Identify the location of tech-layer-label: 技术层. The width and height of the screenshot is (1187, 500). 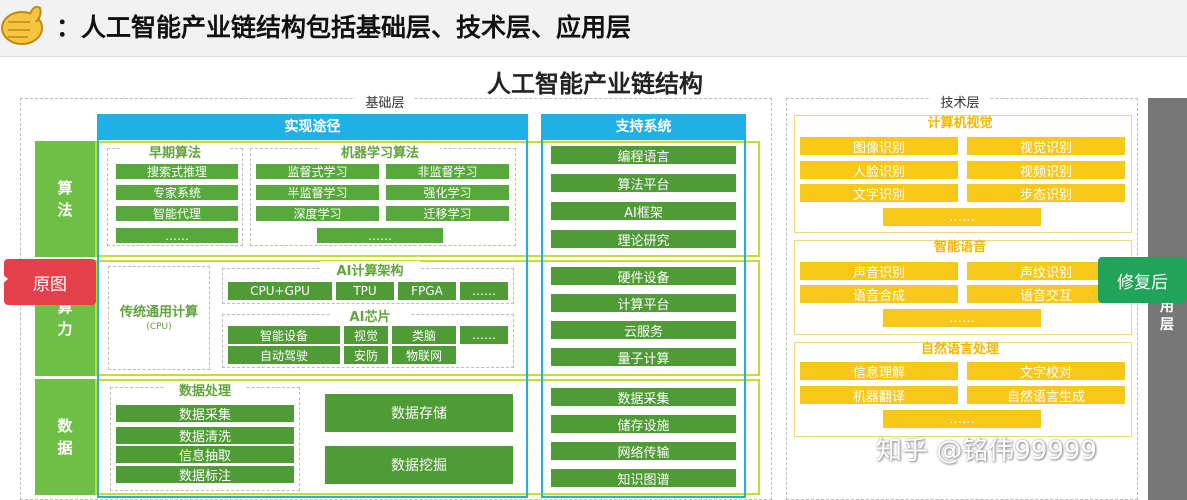
(960, 101).